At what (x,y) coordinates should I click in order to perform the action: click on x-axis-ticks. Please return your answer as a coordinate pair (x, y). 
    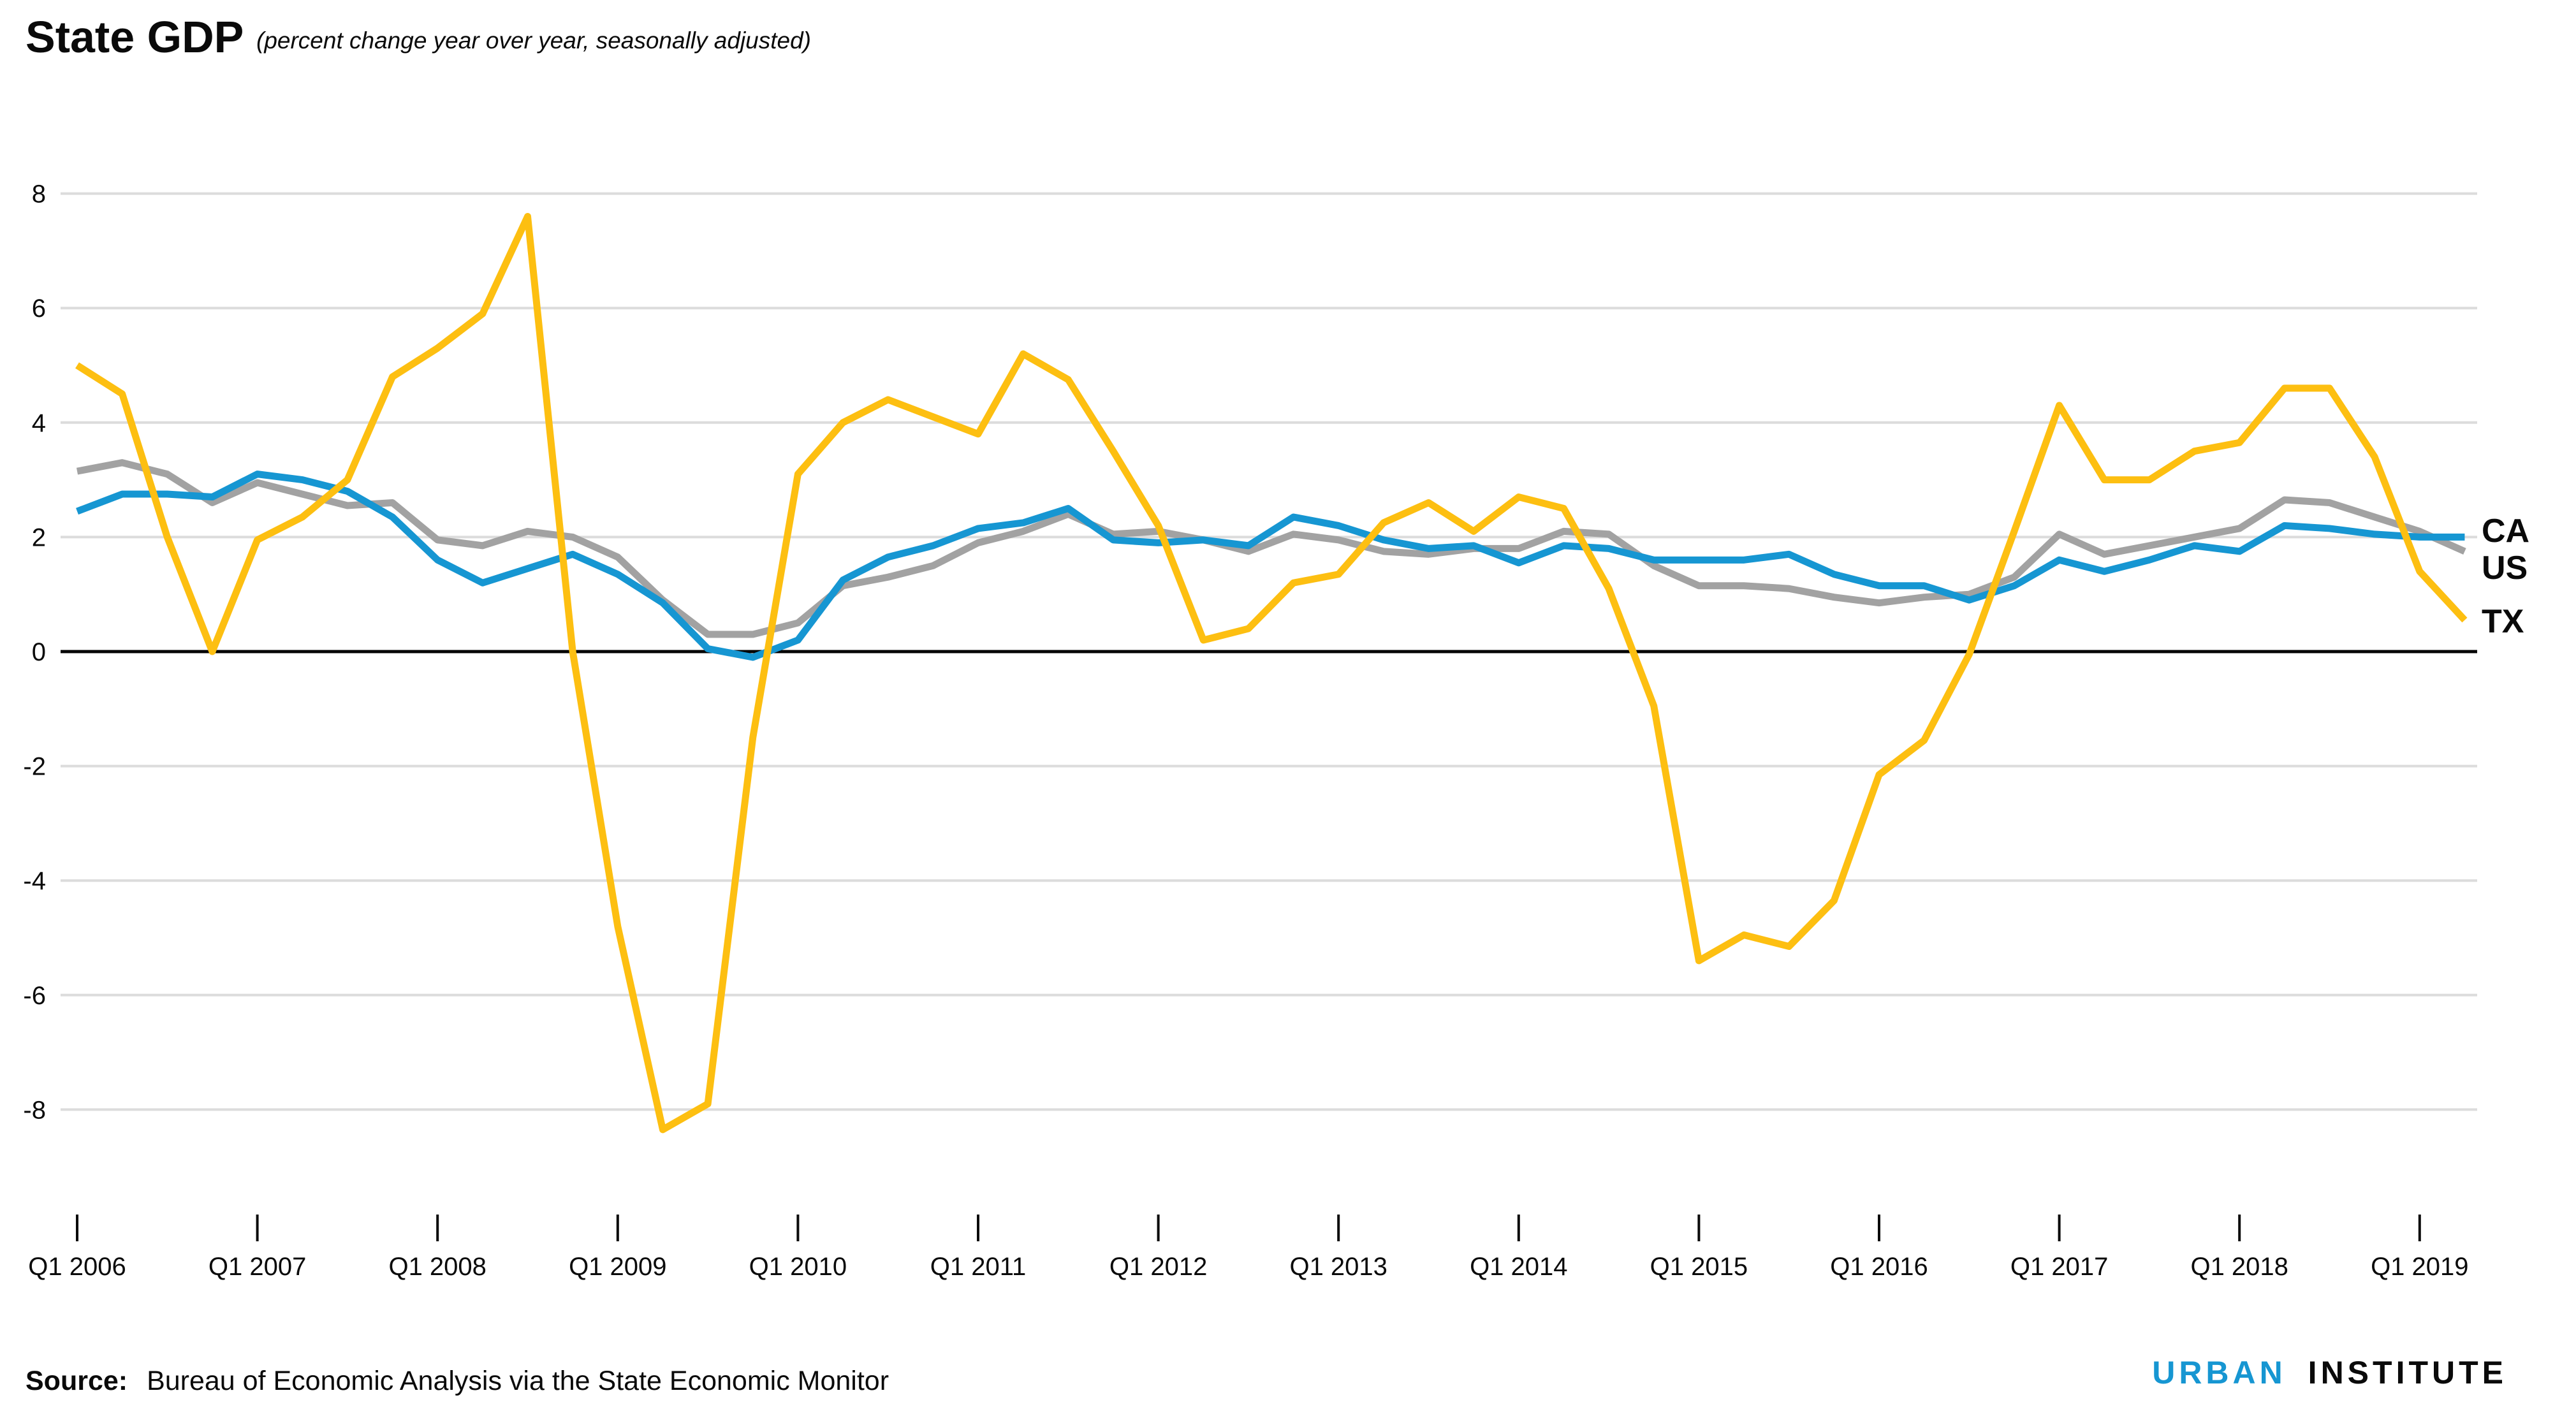
    Looking at the image, I should click on (1248, 1228).